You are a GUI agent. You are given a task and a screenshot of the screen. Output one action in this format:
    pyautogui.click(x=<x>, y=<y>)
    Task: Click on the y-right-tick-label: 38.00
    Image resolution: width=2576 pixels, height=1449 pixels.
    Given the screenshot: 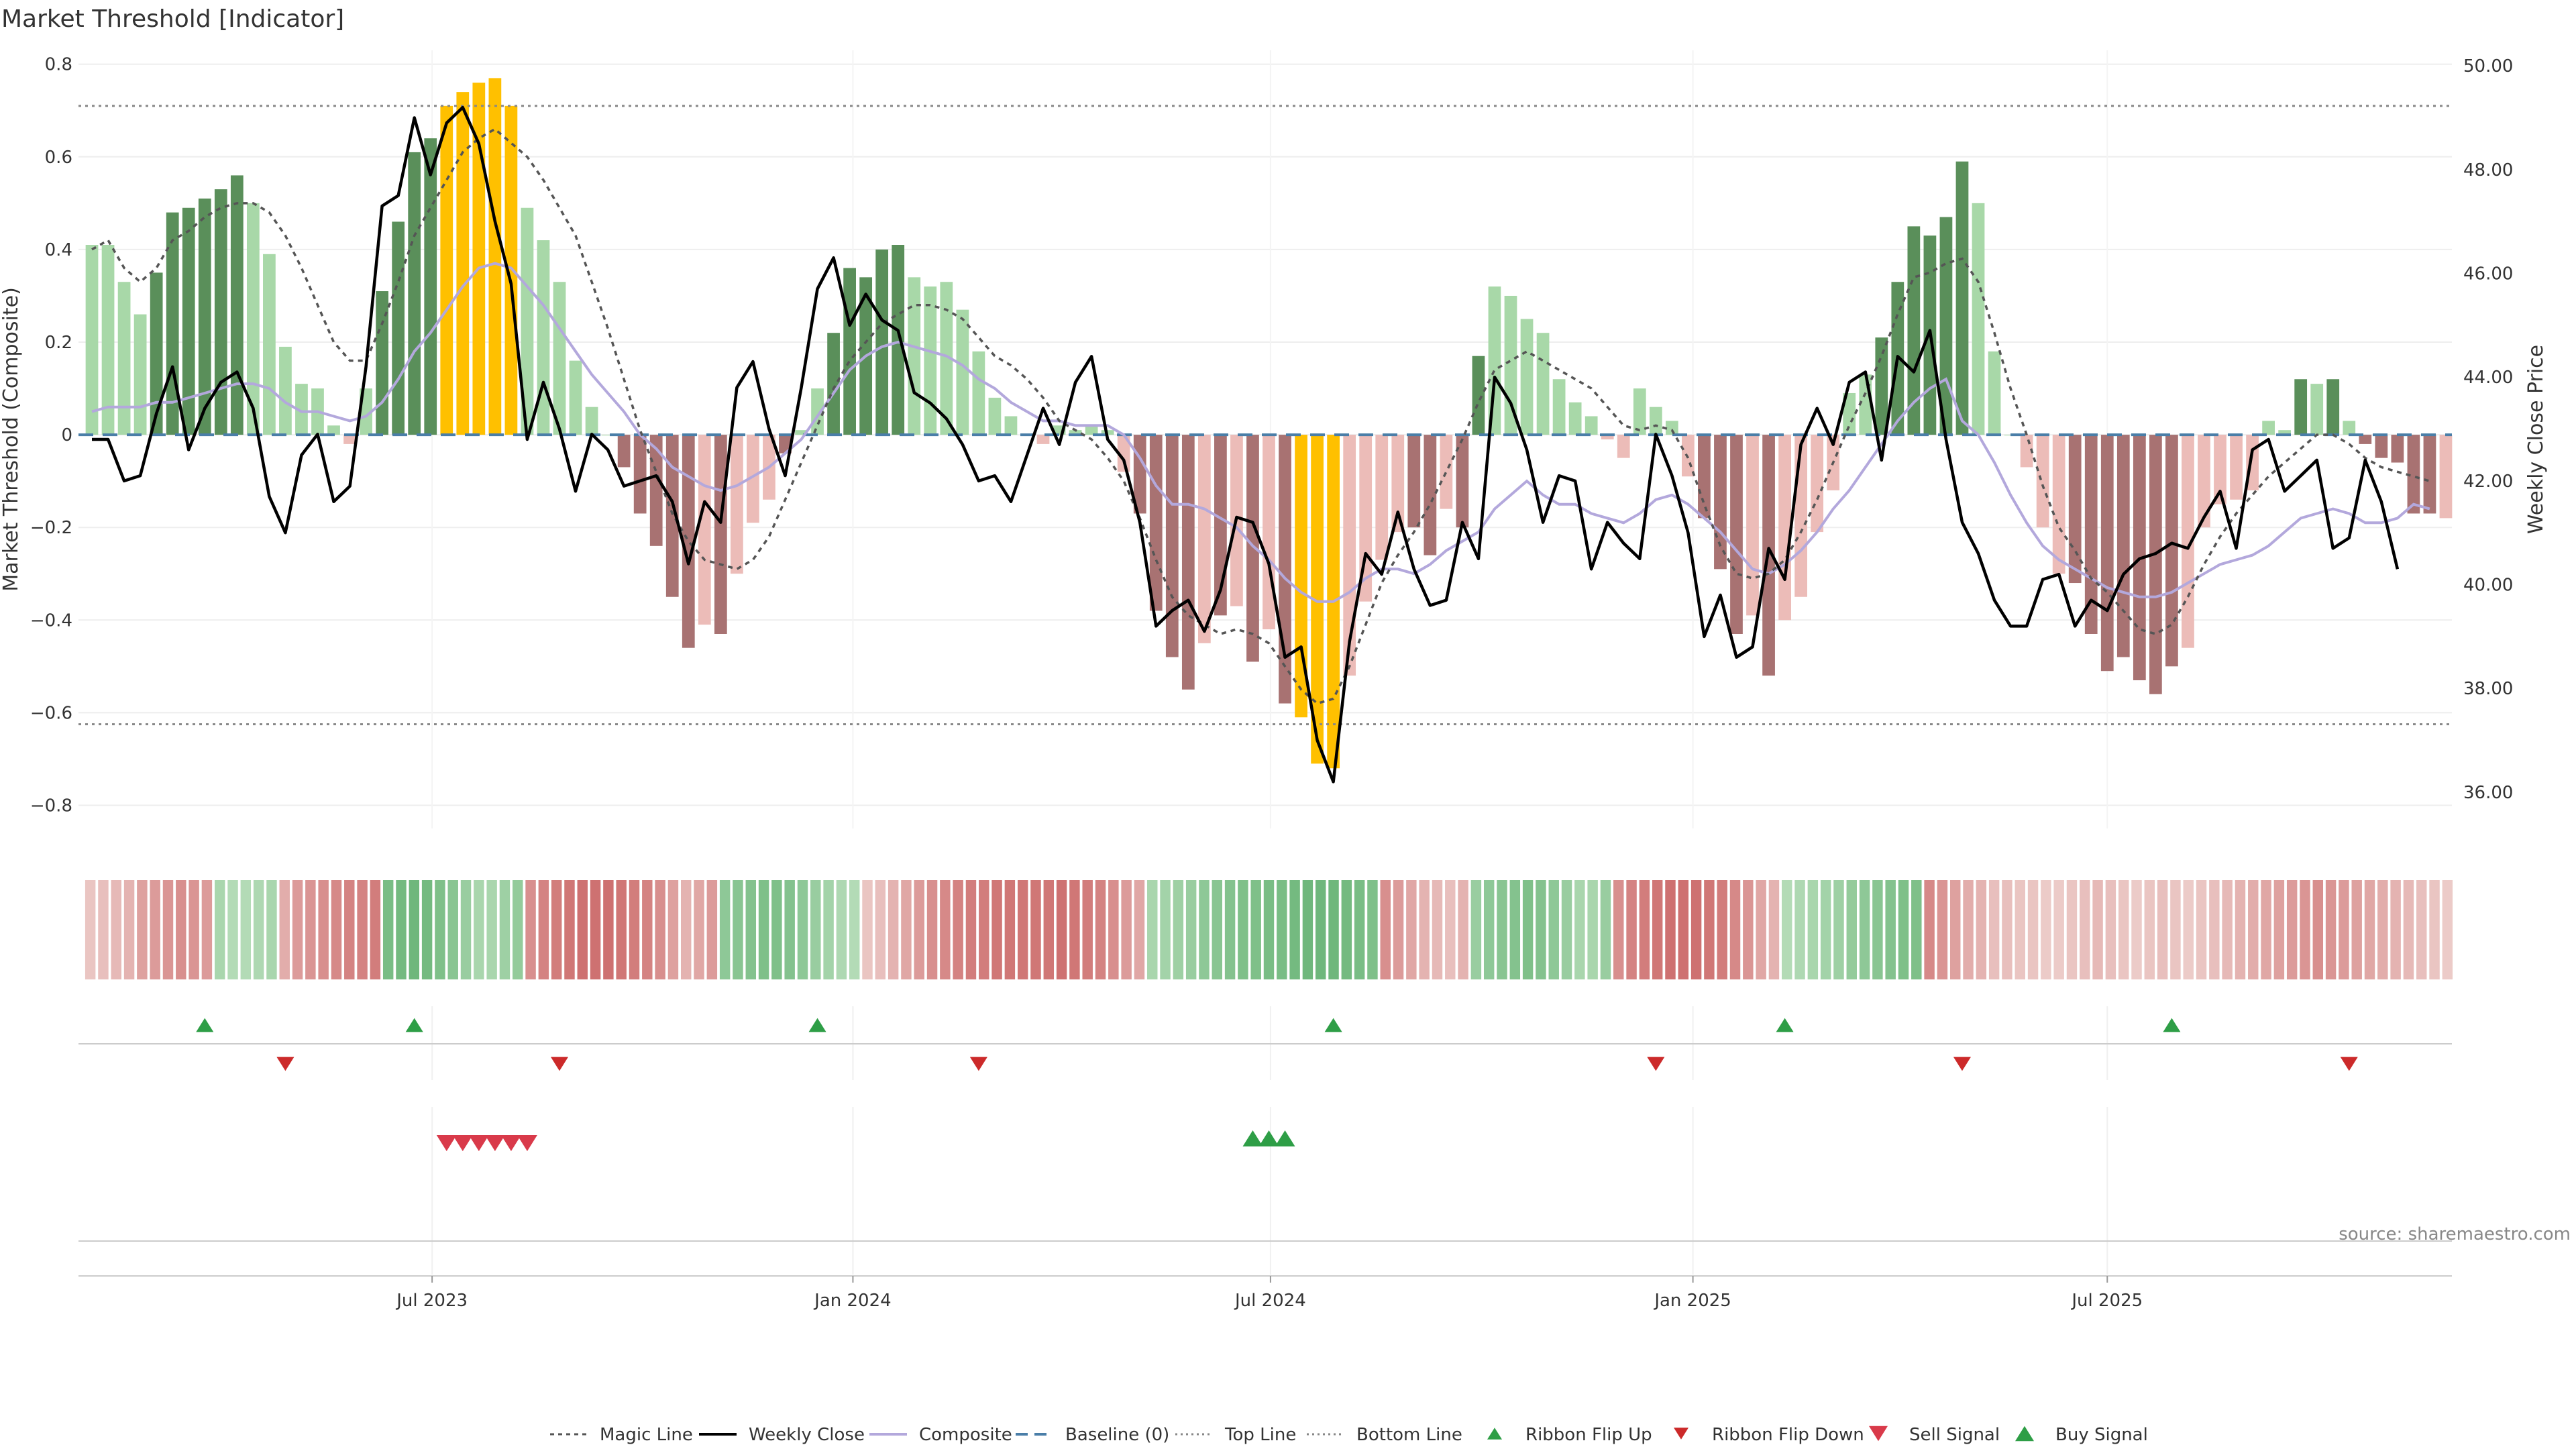 What is the action you would take?
    pyautogui.click(x=2488, y=689)
    